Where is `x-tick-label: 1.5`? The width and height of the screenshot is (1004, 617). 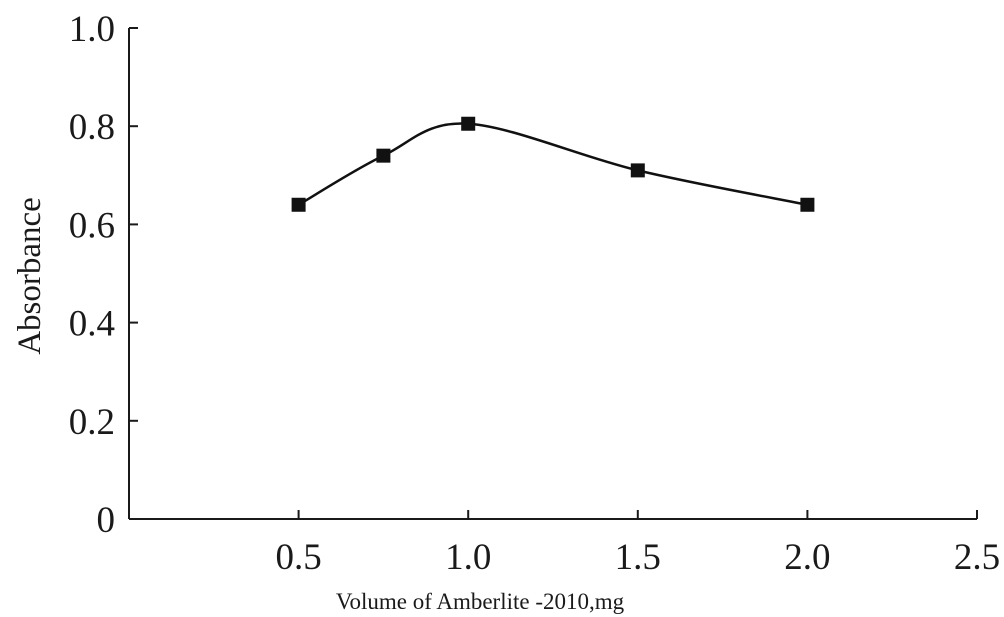 x-tick-label: 1.5 is located at coordinates (638, 557).